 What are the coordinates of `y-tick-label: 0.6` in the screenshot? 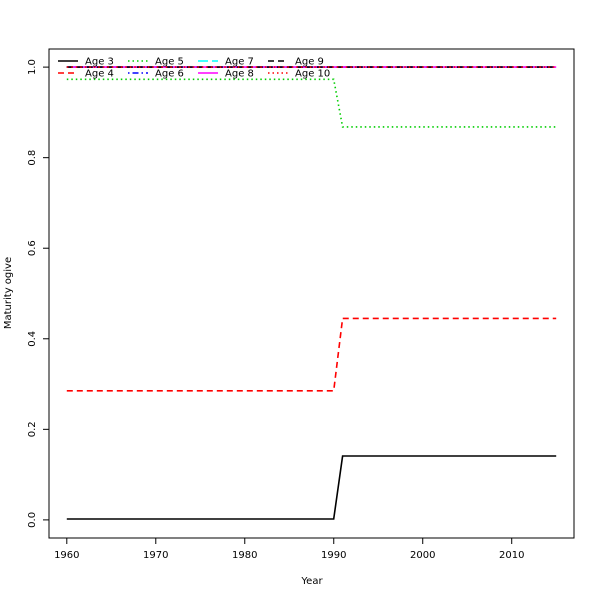 It's located at (32, 248).